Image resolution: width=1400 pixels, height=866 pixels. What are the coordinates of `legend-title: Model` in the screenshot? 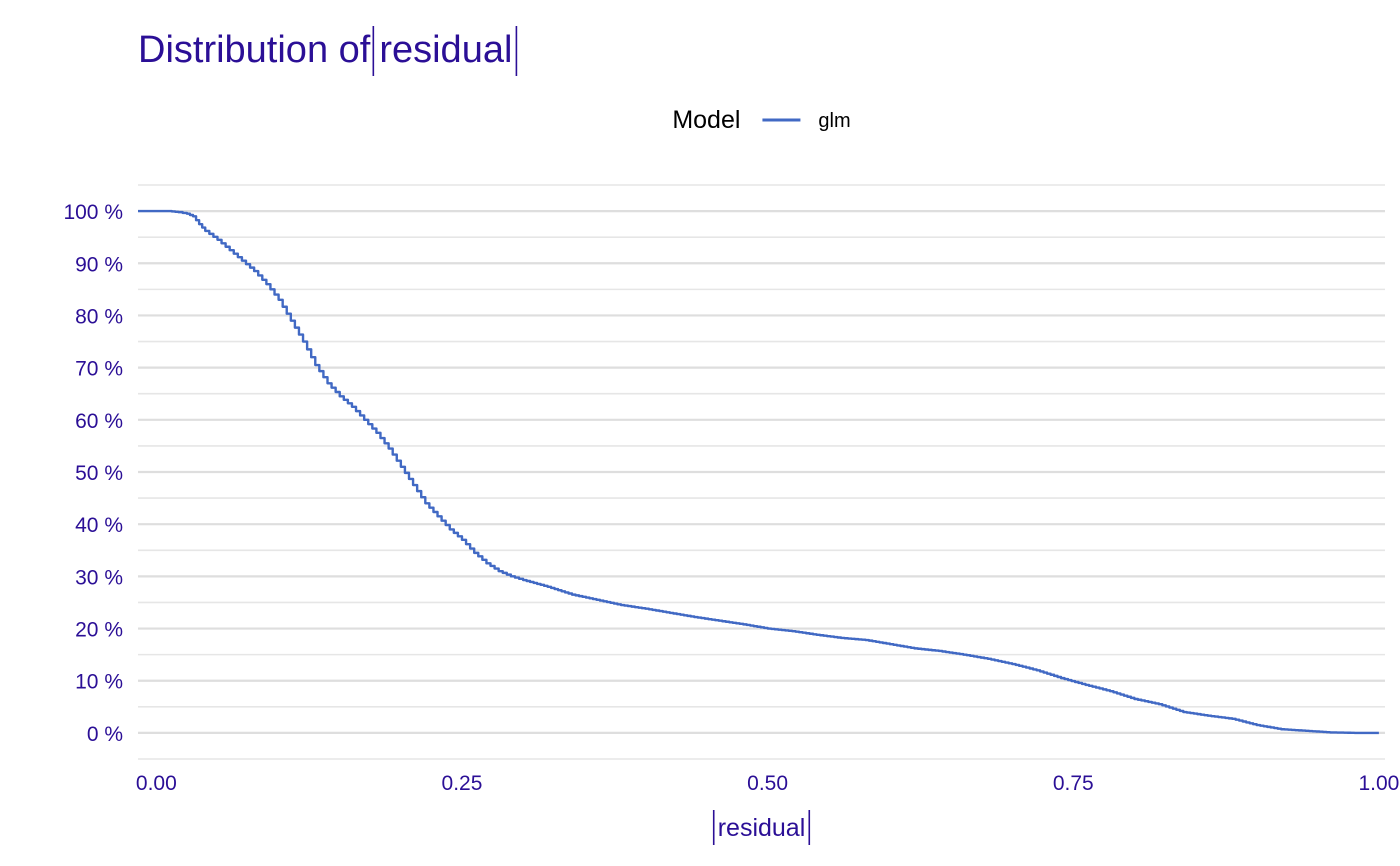 It's located at (706, 120).